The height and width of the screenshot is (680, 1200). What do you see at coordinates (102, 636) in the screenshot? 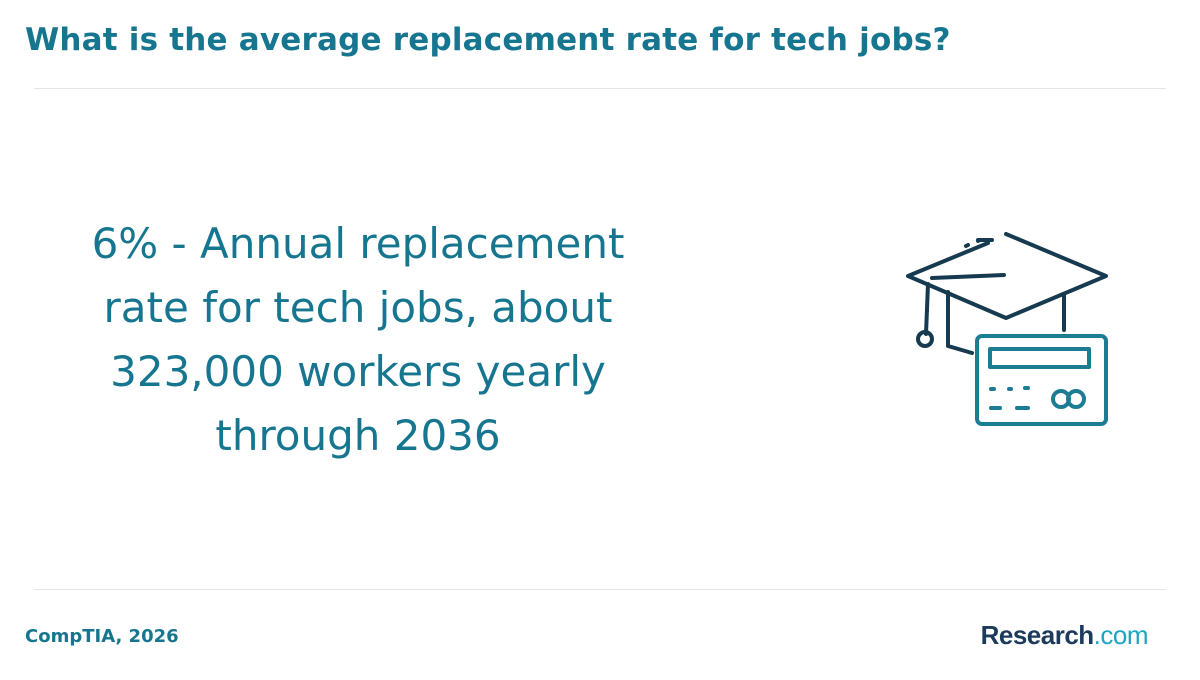
I see `source-label: CompTIA, 2026` at bounding box center [102, 636].